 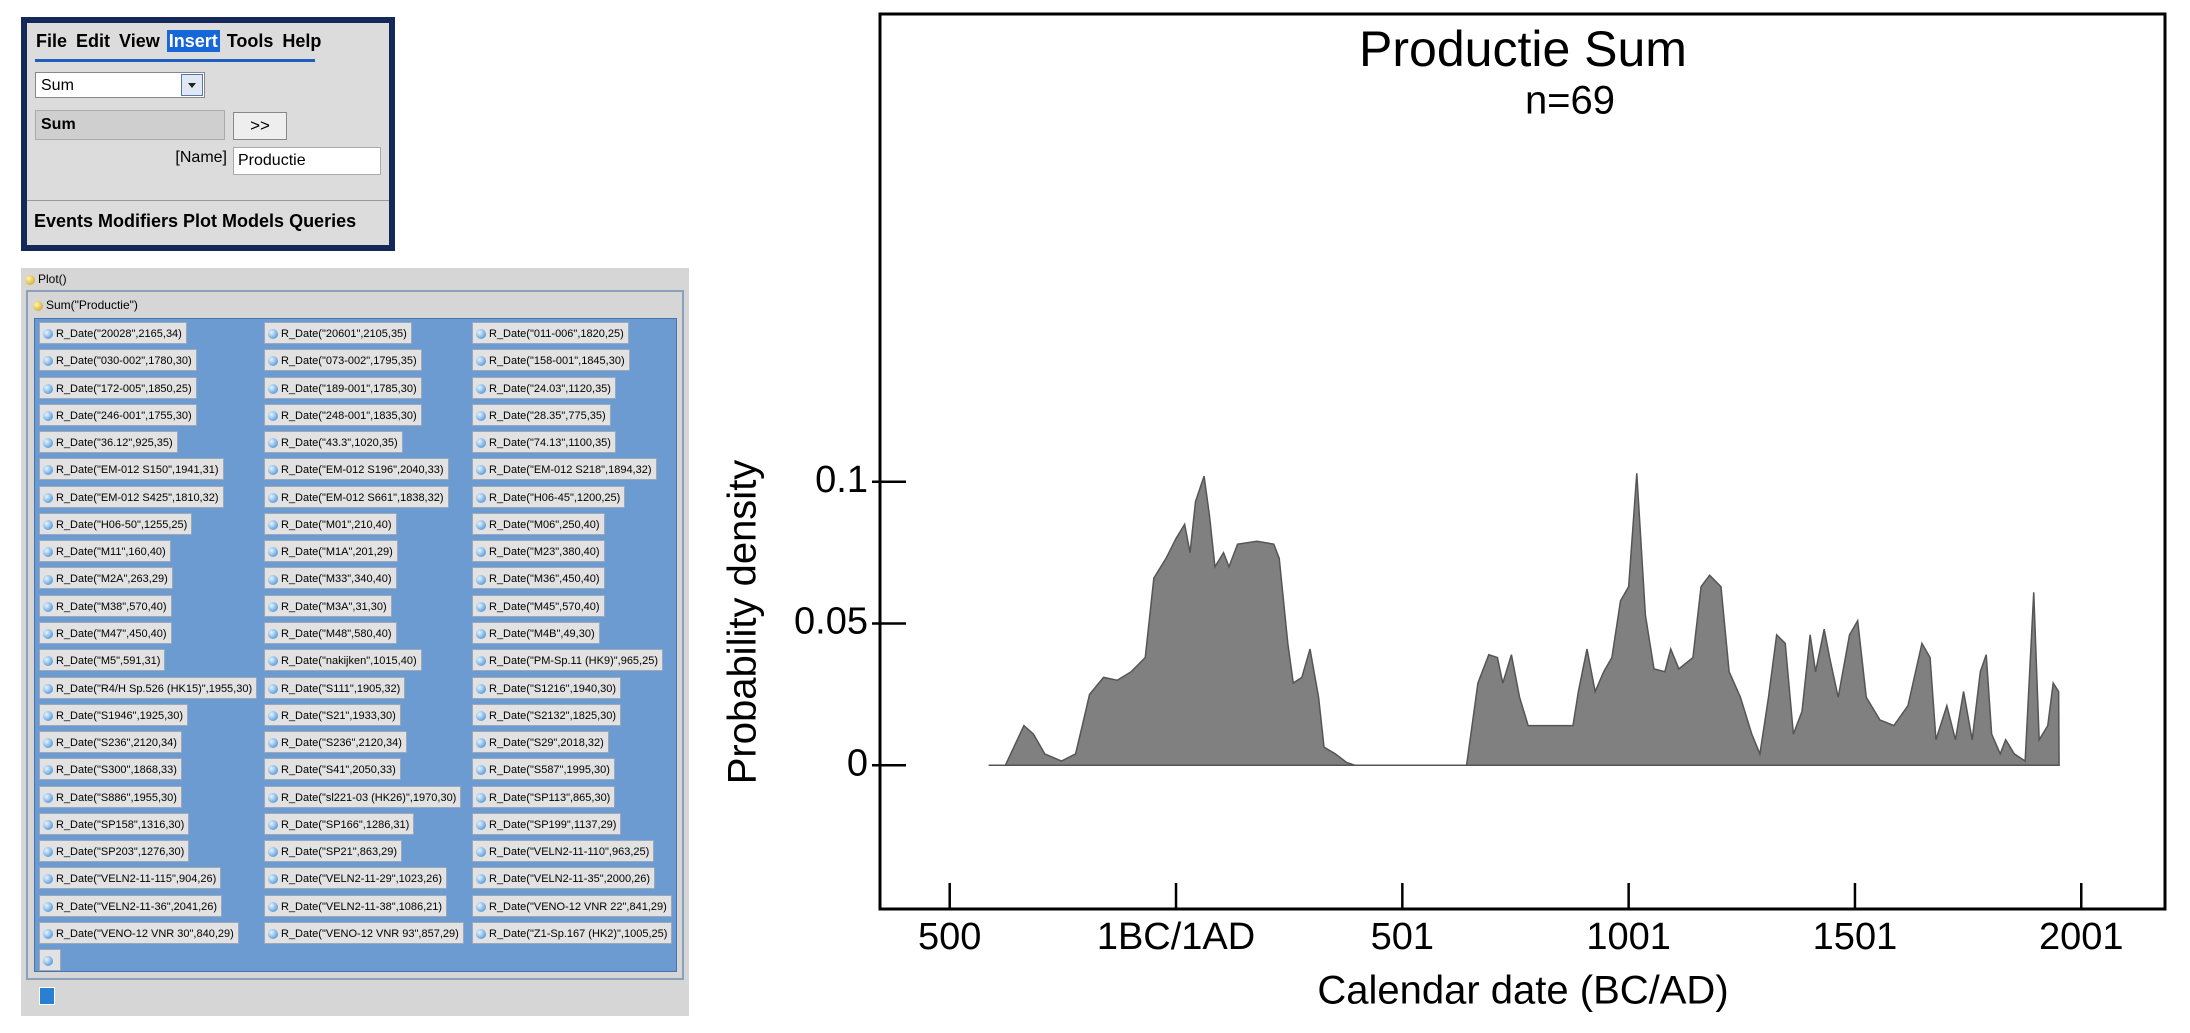 I want to click on date-item: R_Date("M3A",31,30), so click(x=328, y=605).